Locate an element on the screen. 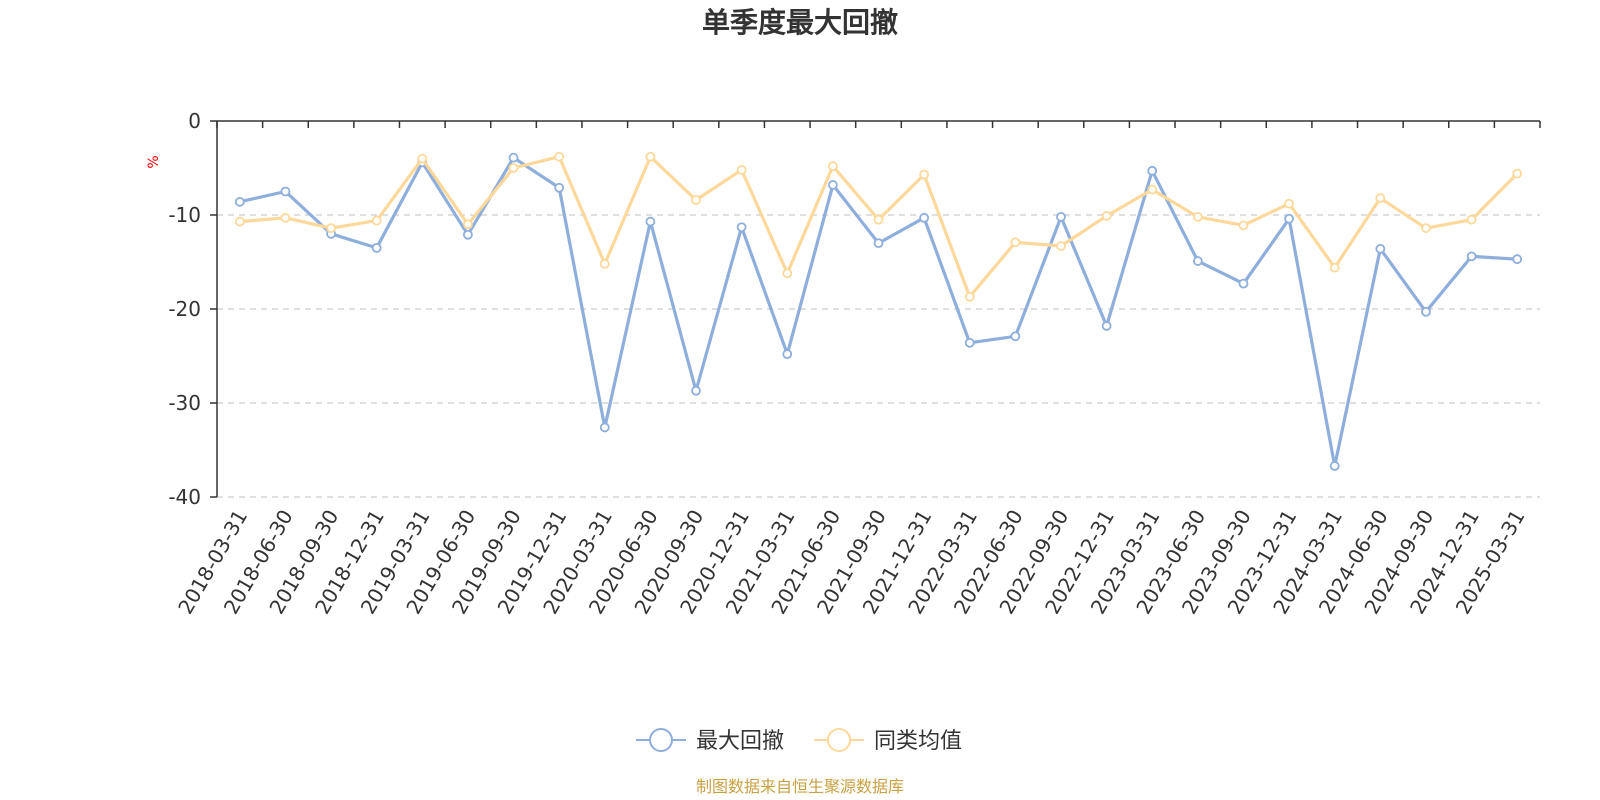 The image size is (1600, 800). y-tick-label: -20 is located at coordinates (184, 309).